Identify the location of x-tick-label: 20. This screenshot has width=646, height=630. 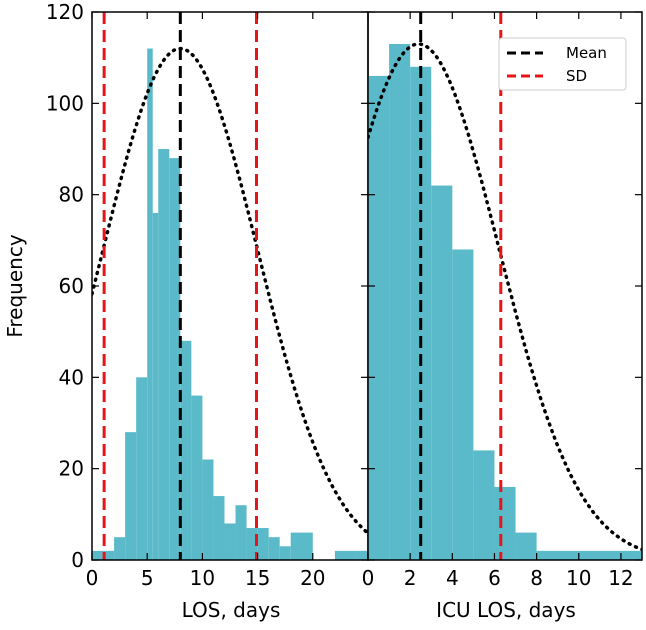
(312, 578).